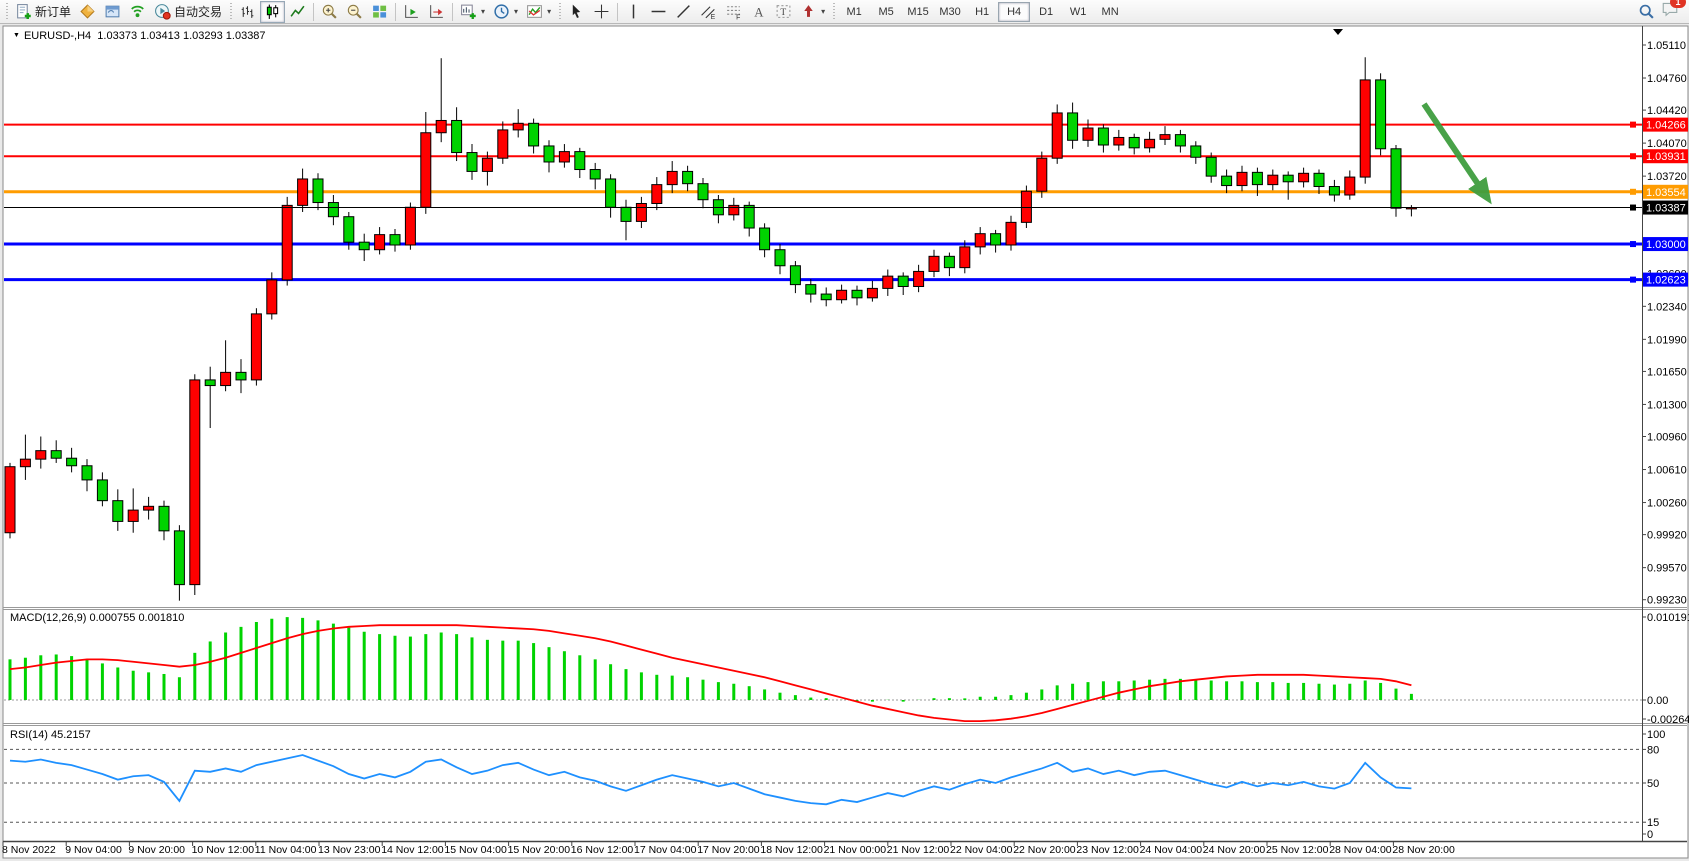  I want to click on profile-button, so click(112, 12).